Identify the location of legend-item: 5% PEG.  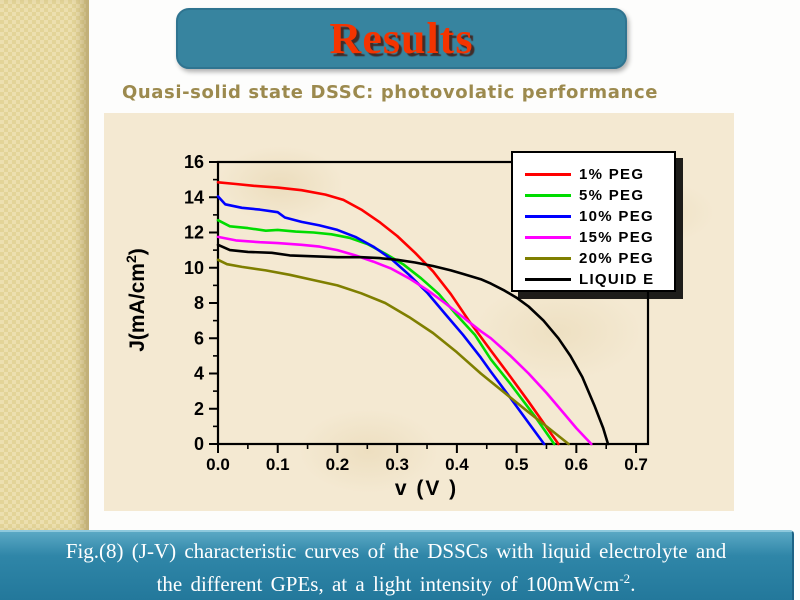
(599, 195).